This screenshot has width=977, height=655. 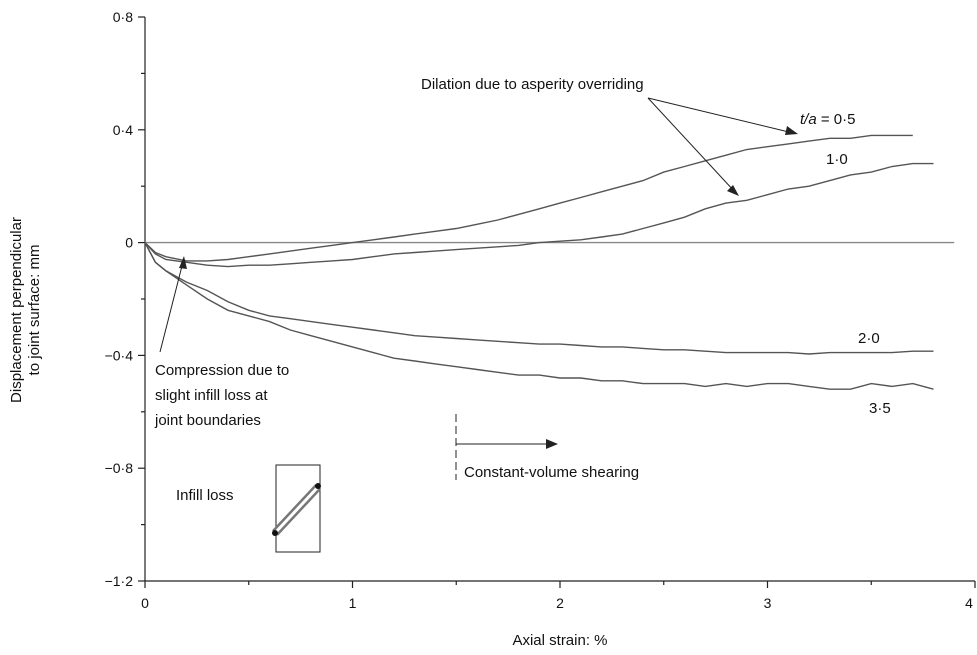 I want to click on x-tick-label: 2, so click(x=560, y=603).